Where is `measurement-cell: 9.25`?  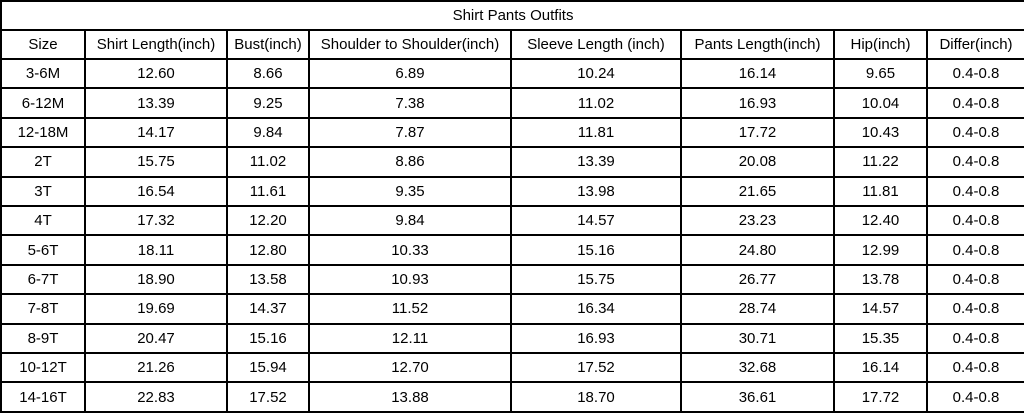
measurement-cell: 9.25 is located at coordinates (268, 103).